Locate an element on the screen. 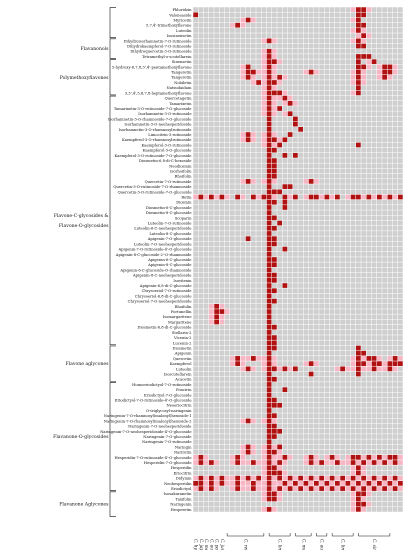 Image resolution: width=409 pixels, height=550 pixels. row-label: Luteolin-8-C-glucoside is located at coordinates (170, 234).